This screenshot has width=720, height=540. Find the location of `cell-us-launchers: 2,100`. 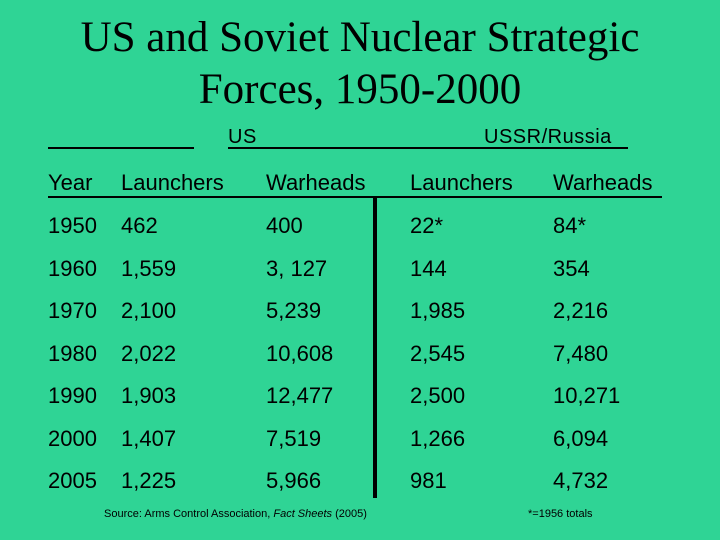

cell-us-launchers: 2,100 is located at coordinates (149, 310).